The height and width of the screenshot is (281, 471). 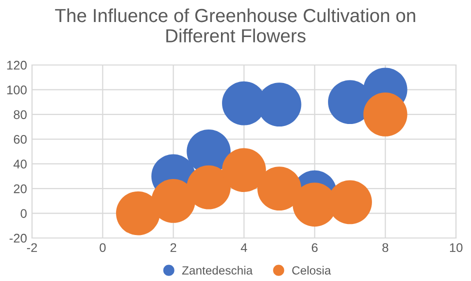 What do you see at coordinates (311, 270) in the screenshot?
I see `legend-label: Celosia` at bounding box center [311, 270].